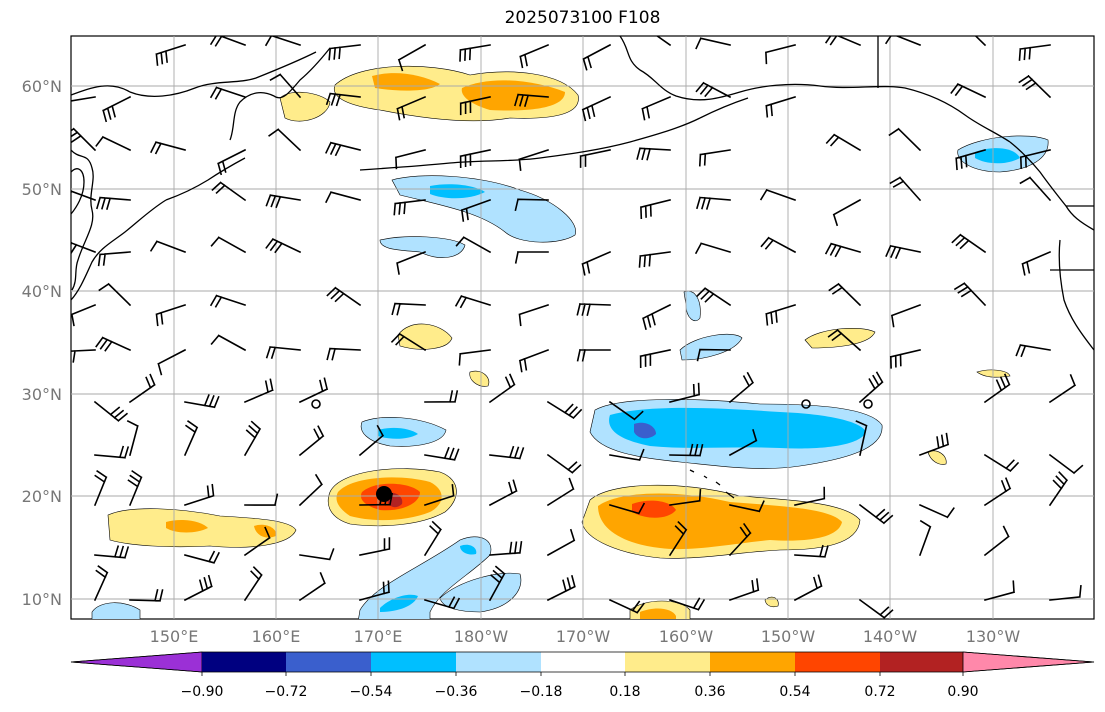  What do you see at coordinates (42, 189) in the screenshot?
I see `lat-tick-label: 50°N` at bounding box center [42, 189].